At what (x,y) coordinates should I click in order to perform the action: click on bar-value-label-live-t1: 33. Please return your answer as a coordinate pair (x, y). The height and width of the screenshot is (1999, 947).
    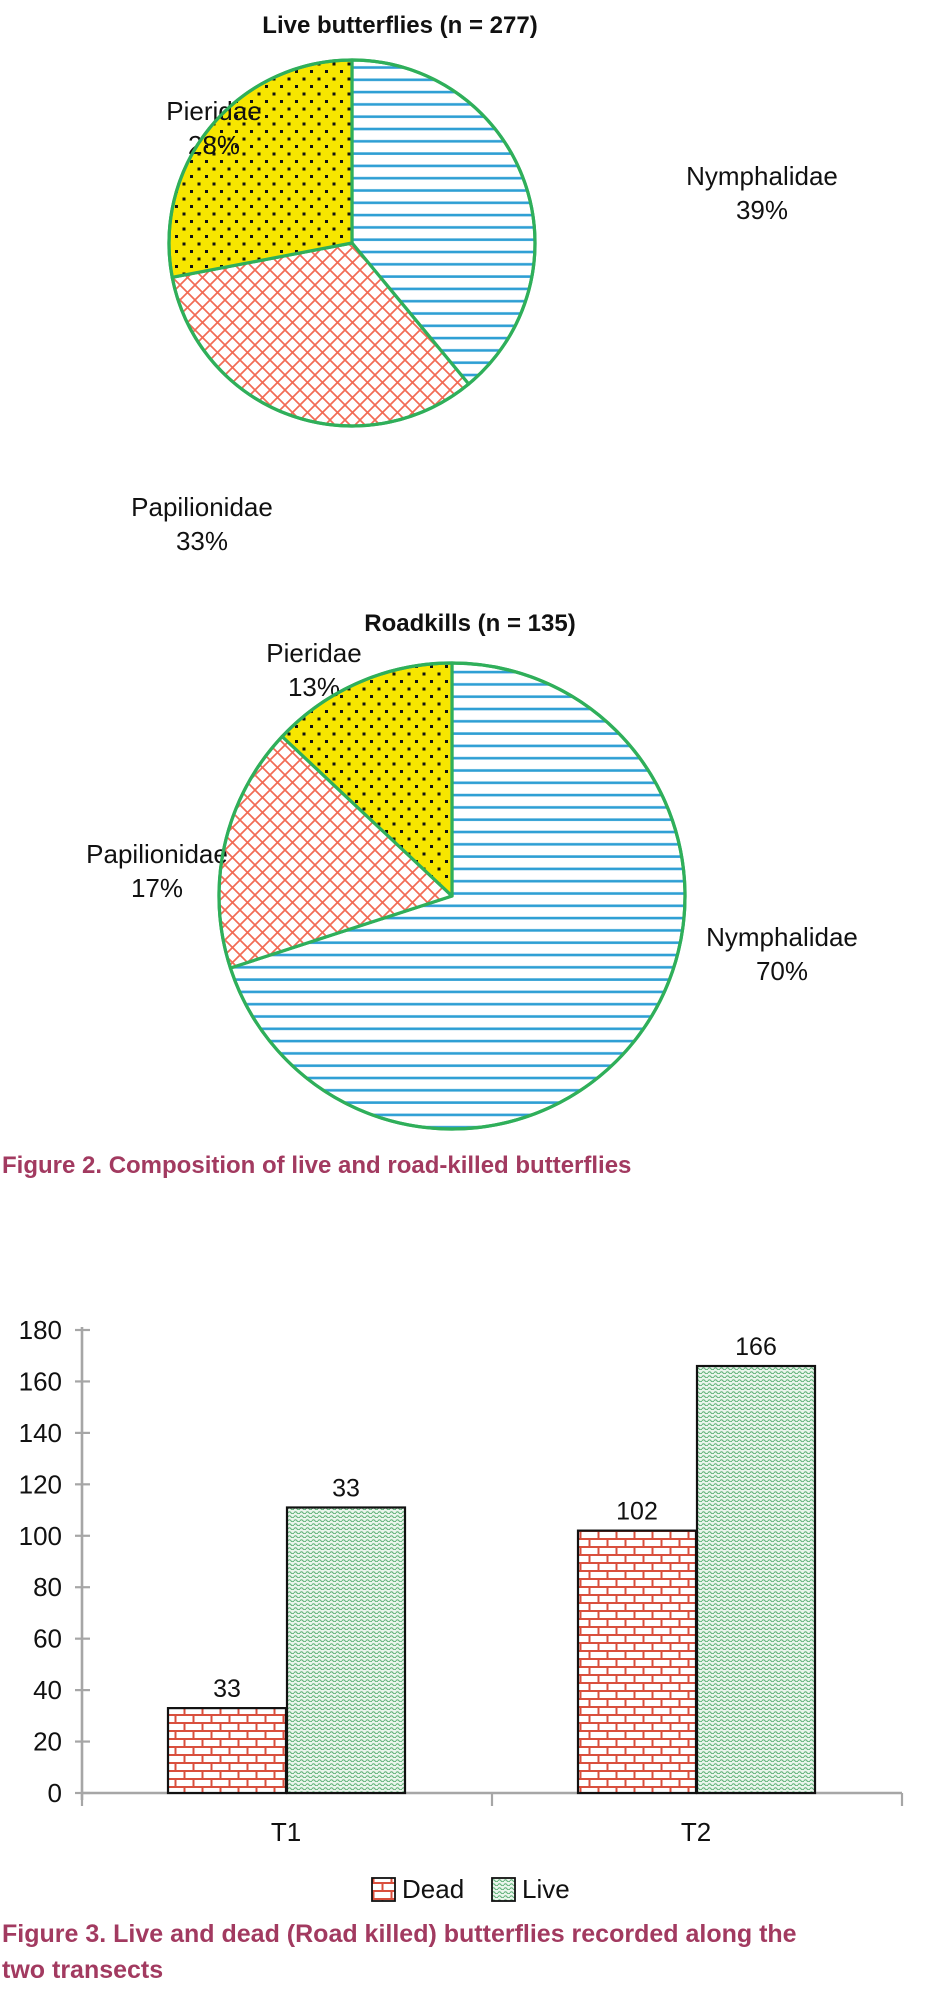
    Looking at the image, I should click on (346, 1488).